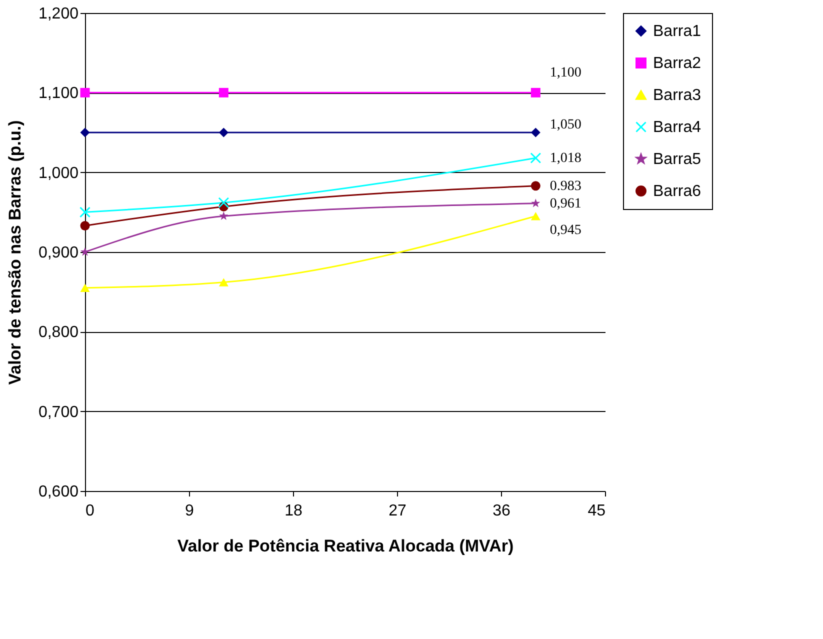 Image resolution: width=823 pixels, height=639 pixels. Describe the element at coordinates (14, 252) in the screenshot. I see `y-axis-title: Valor de tensão nas Barras (p.u.)` at that location.